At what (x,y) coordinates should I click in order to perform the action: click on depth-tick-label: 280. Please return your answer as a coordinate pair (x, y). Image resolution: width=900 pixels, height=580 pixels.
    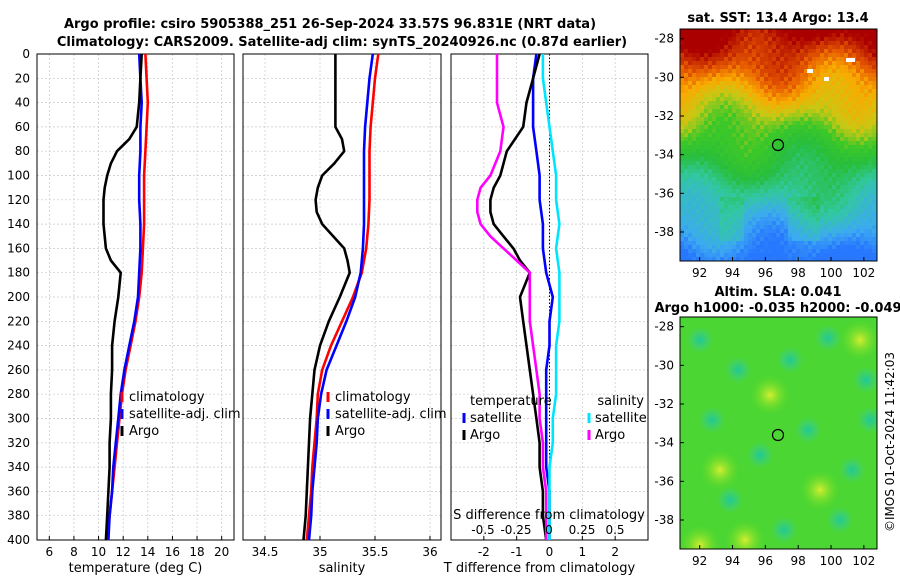
    Looking at the image, I should click on (18, 394).